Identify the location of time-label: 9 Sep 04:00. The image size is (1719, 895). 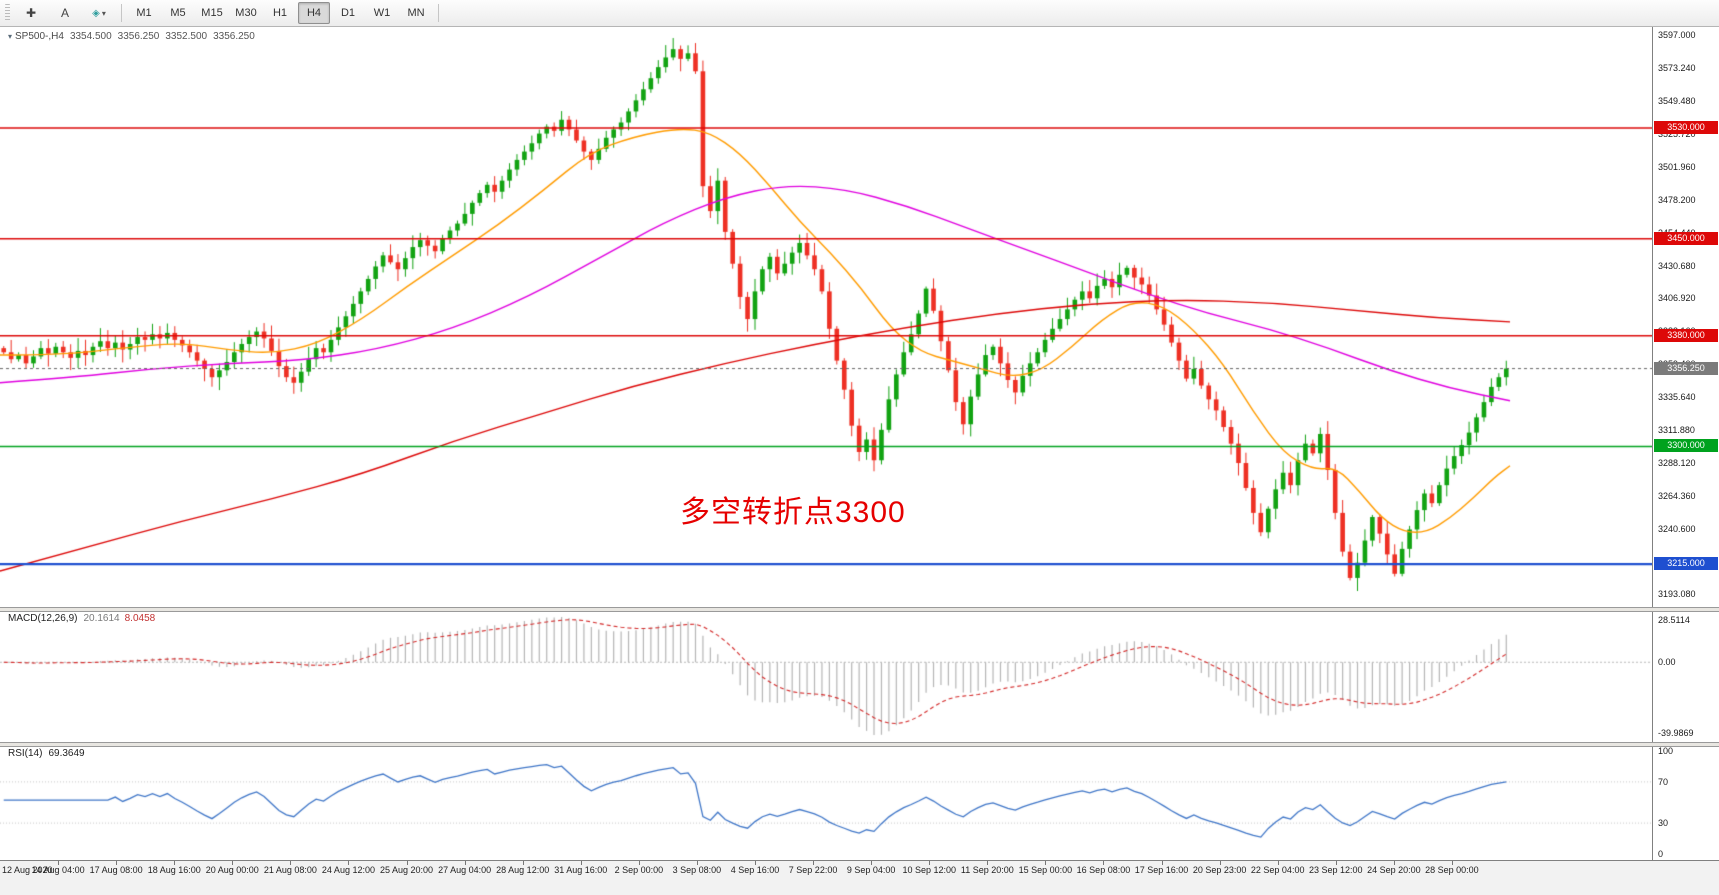
(871, 870).